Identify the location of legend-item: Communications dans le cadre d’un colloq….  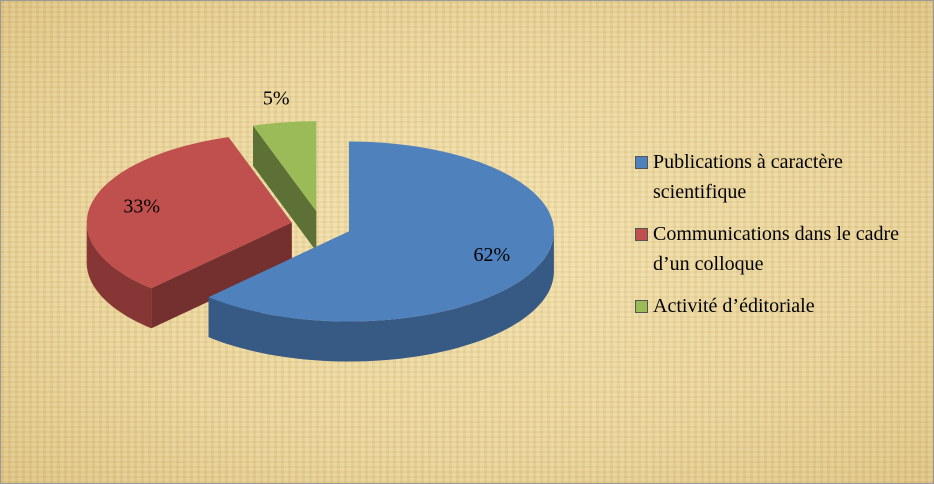
(780, 249).